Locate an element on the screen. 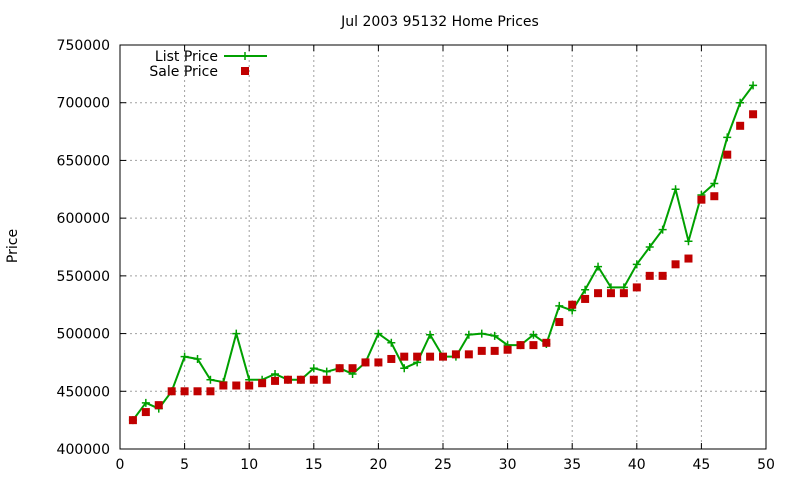 Image resolution: width=800 pixels, height=480 pixels. legend-label: Sale Price is located at coordinates (183, 72).